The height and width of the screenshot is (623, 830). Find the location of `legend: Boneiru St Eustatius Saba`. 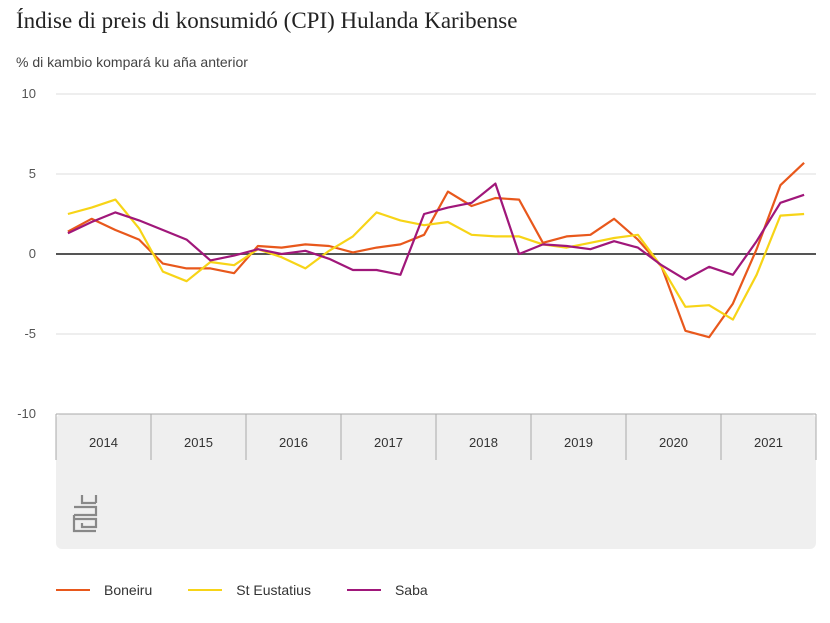

legend: Boneiru St Eustatius Saba is located at coordinates (260, 590).